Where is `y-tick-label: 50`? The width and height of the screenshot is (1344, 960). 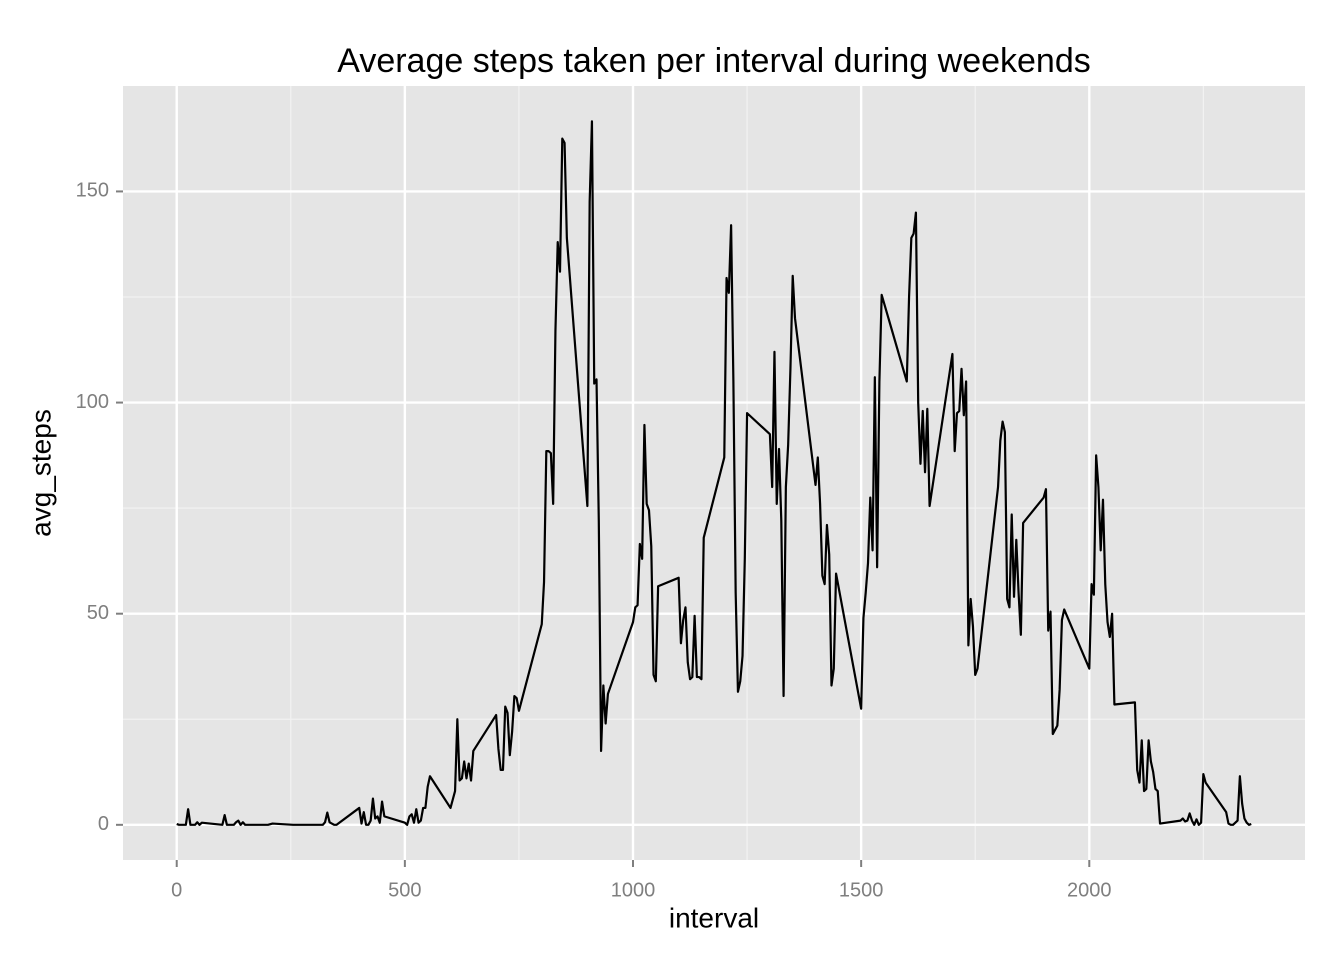
y-tick-label: 50 is located at coordinates (98, 613).